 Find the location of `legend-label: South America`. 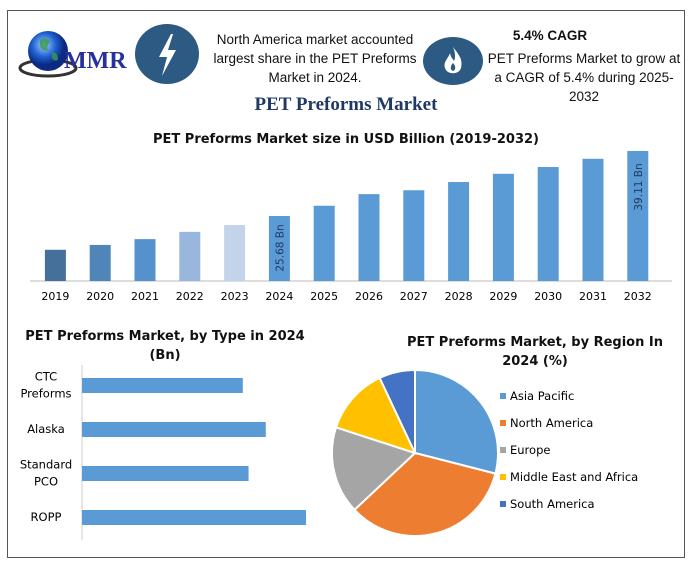

legend-label: South America is located at coordinates (552, 504).